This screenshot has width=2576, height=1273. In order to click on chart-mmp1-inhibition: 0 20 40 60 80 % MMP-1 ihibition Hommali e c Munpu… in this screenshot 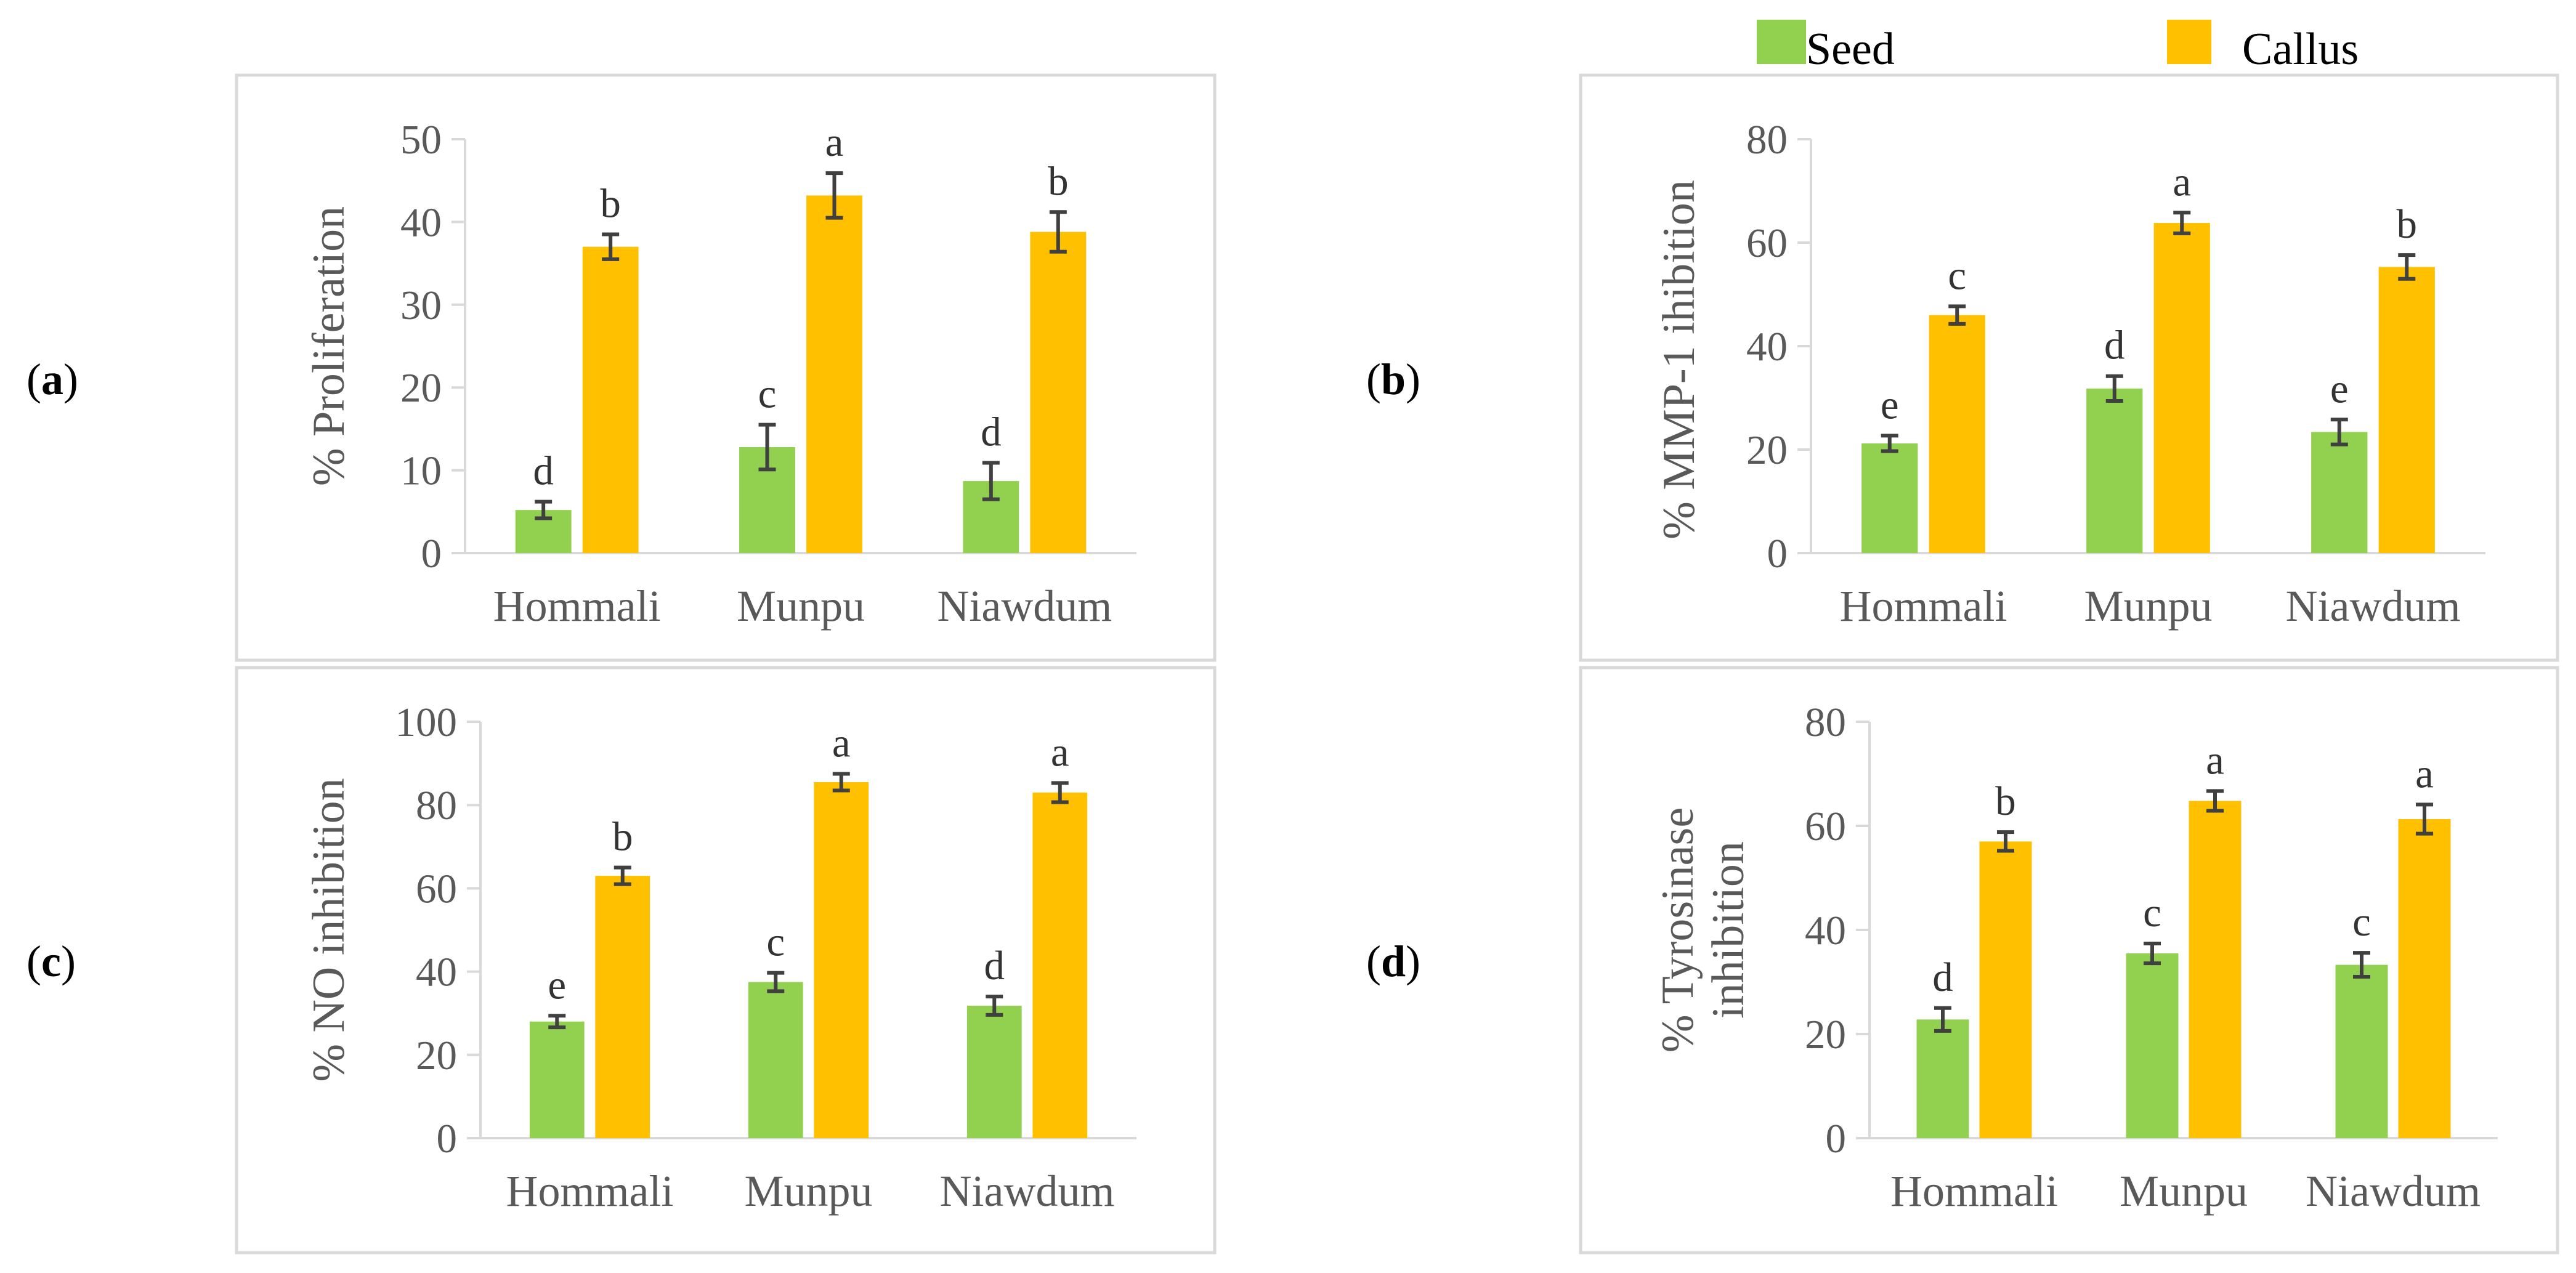, I will do `click(2069, 374)`.